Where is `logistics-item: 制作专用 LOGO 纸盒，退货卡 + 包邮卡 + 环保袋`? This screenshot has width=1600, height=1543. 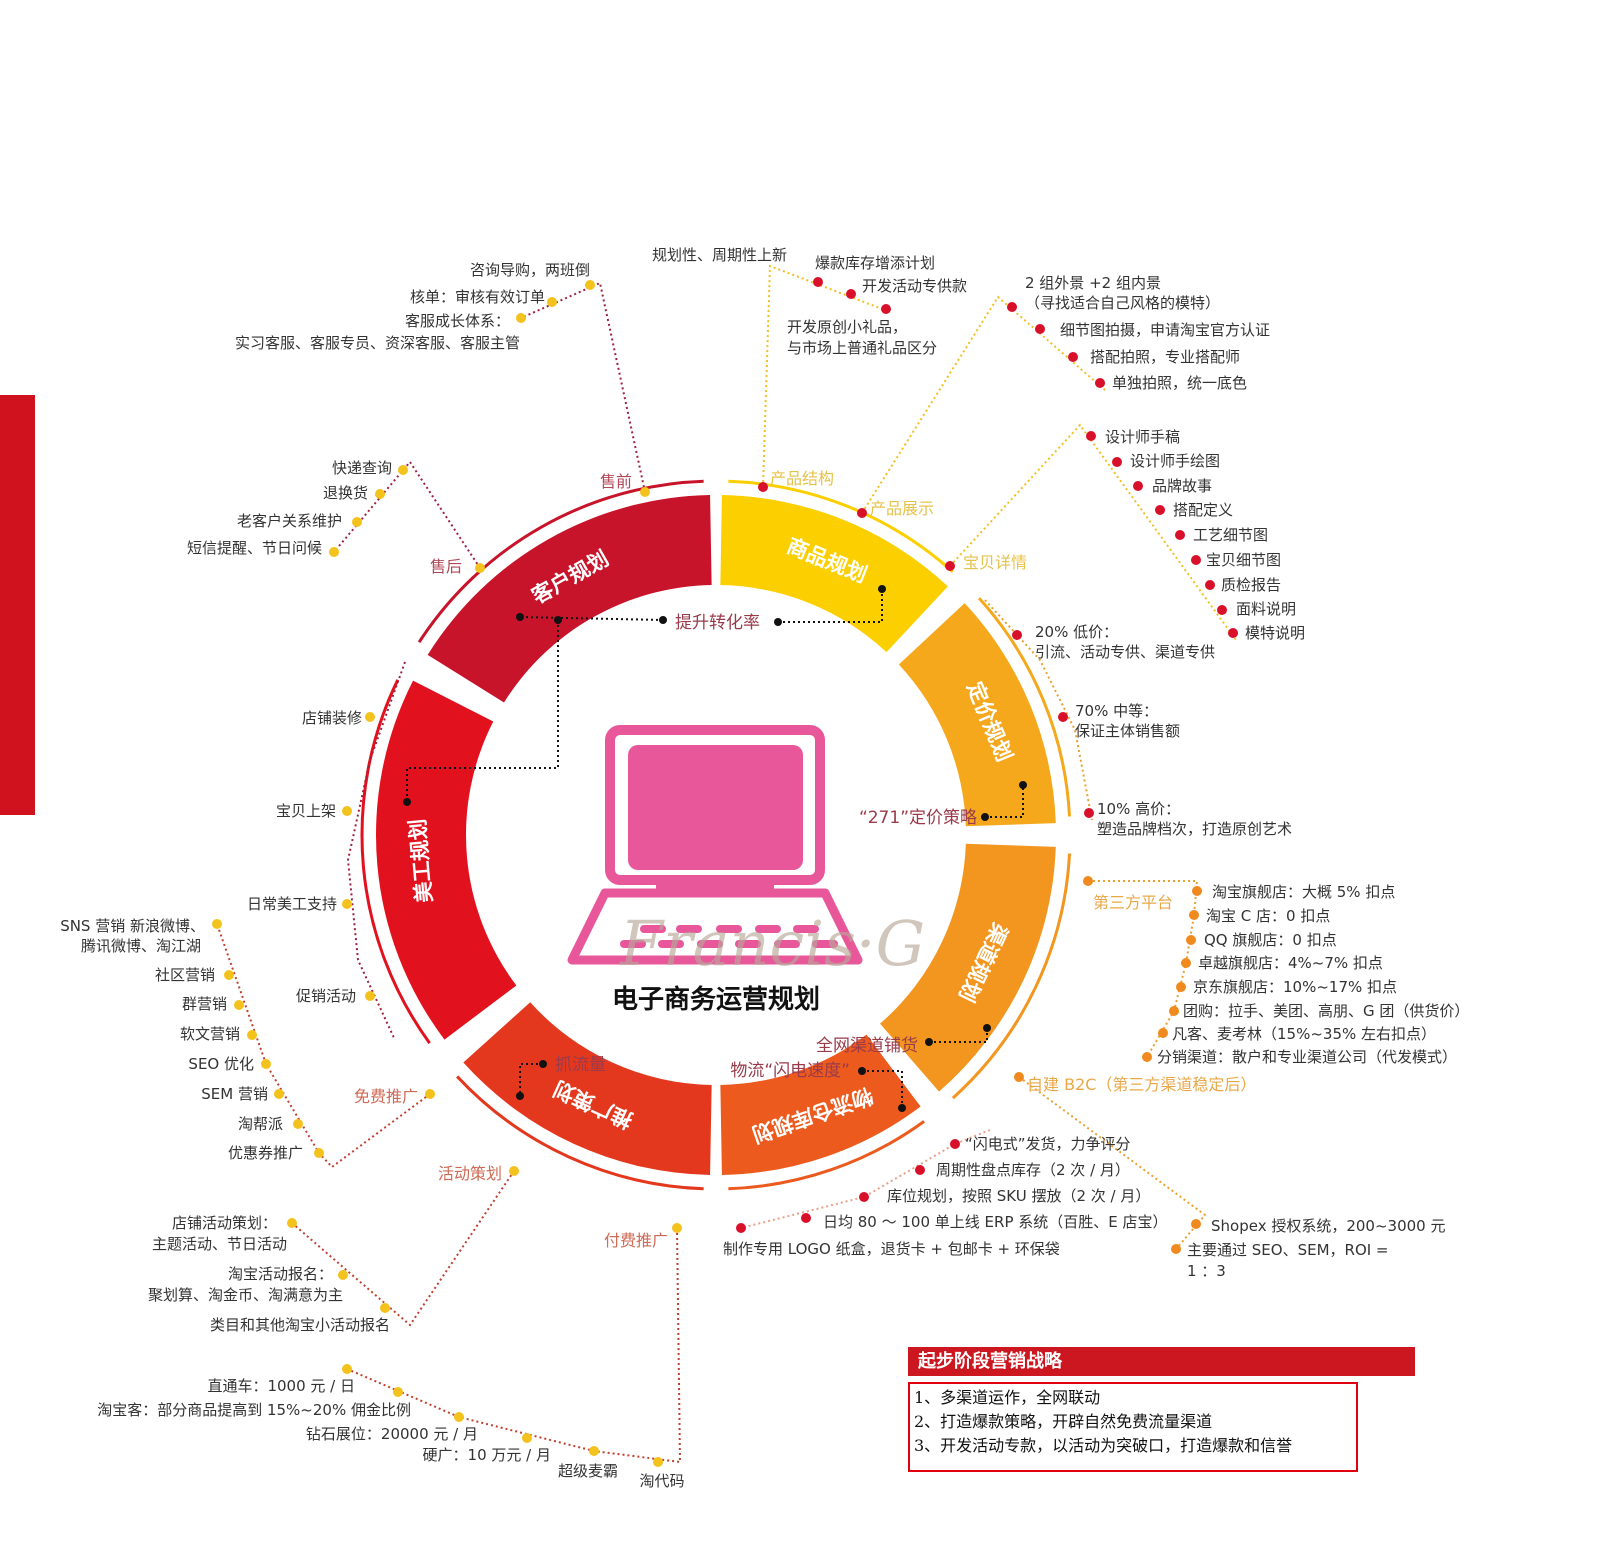 logistics-item: 制作专用 LOGO 纸盒，退货卡 + 包邮卡 + 环保袋 is located at coordinates (891, 1249).